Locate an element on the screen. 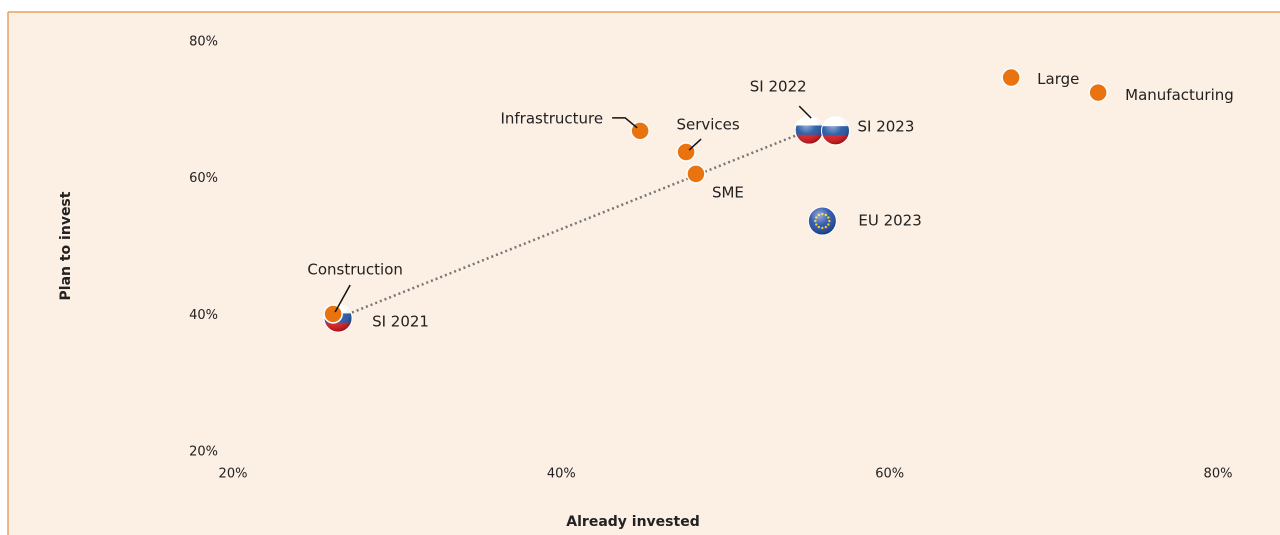  eu-flag-marker is located at coordinates (822, 221).